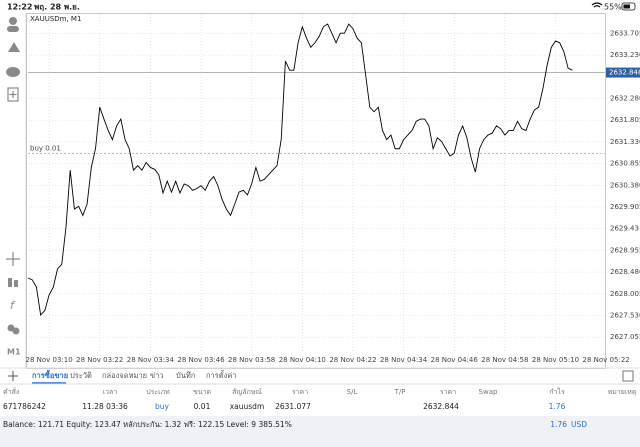 This screenshot has width=640, height=447. What do you see at coordinates (352, 360) in the screenshot?
I see `x-tick-label: 28 Nov 04:22` at bounding box center [352, 360].